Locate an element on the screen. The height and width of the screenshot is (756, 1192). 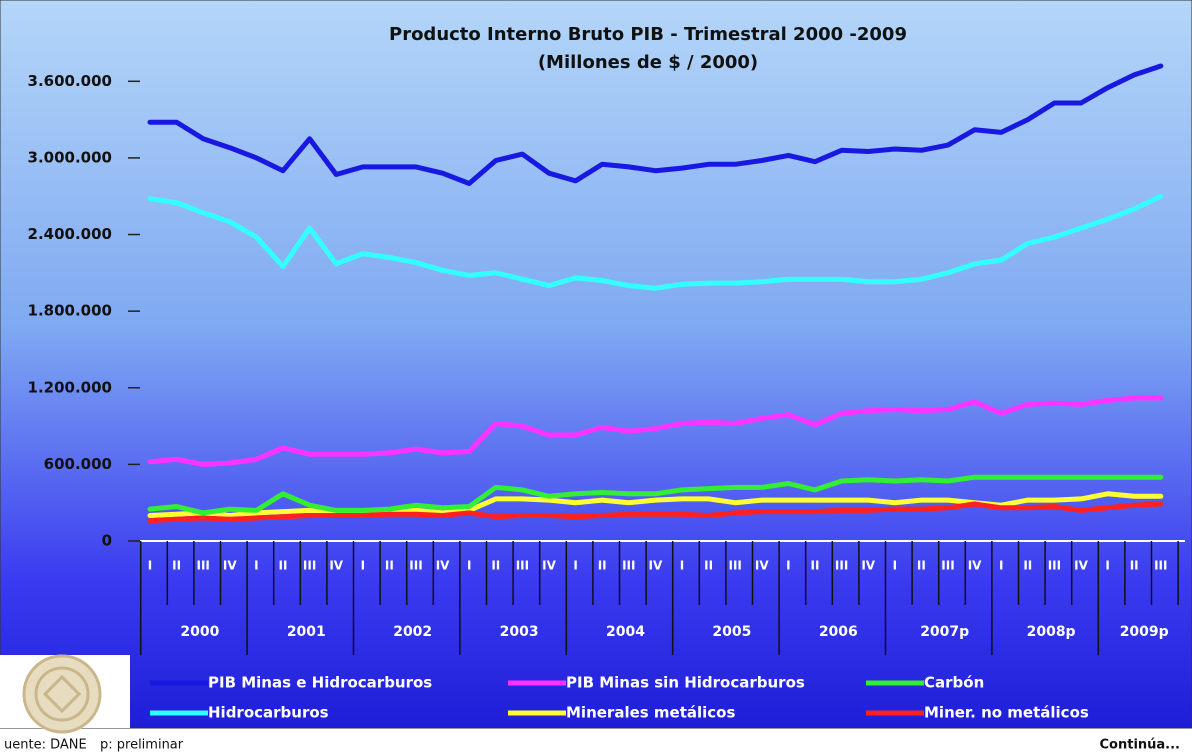
year-label: 2002 is located at coordinates (412, 632).